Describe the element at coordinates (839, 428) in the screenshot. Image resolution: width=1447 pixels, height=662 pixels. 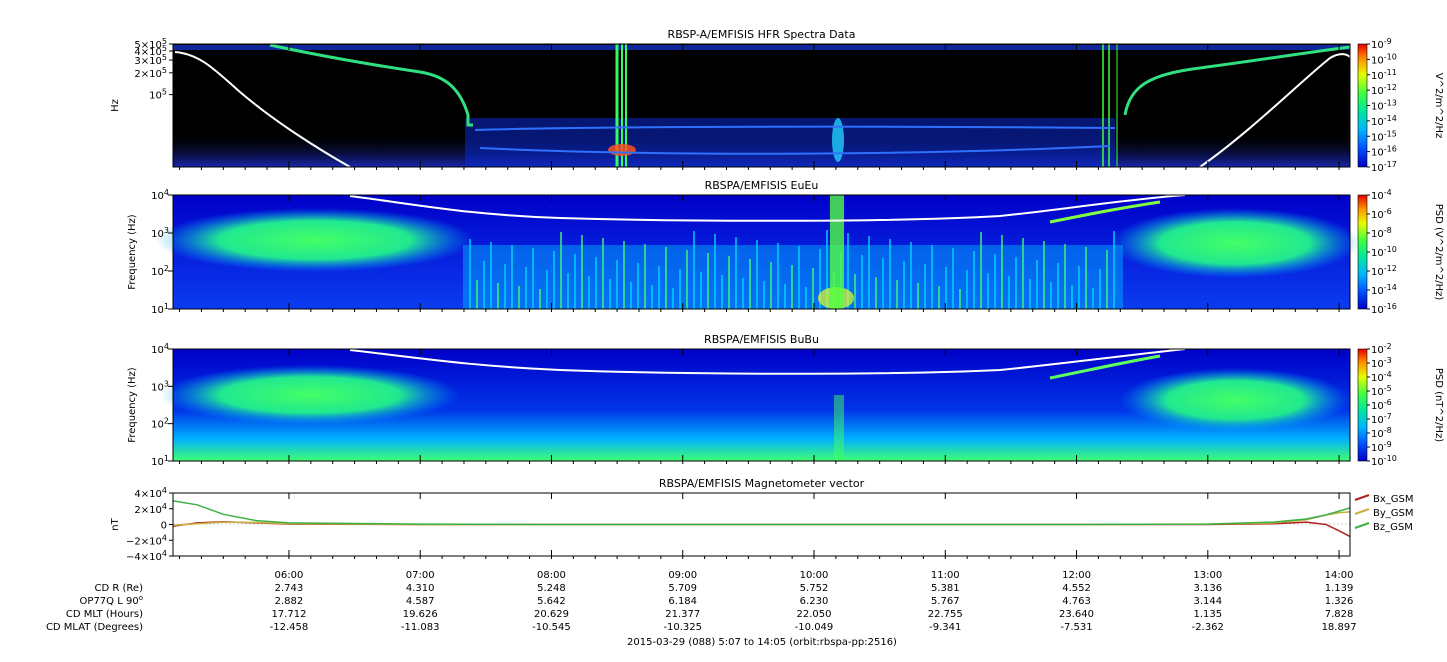
I see `panel-bubu-burst` at that location.